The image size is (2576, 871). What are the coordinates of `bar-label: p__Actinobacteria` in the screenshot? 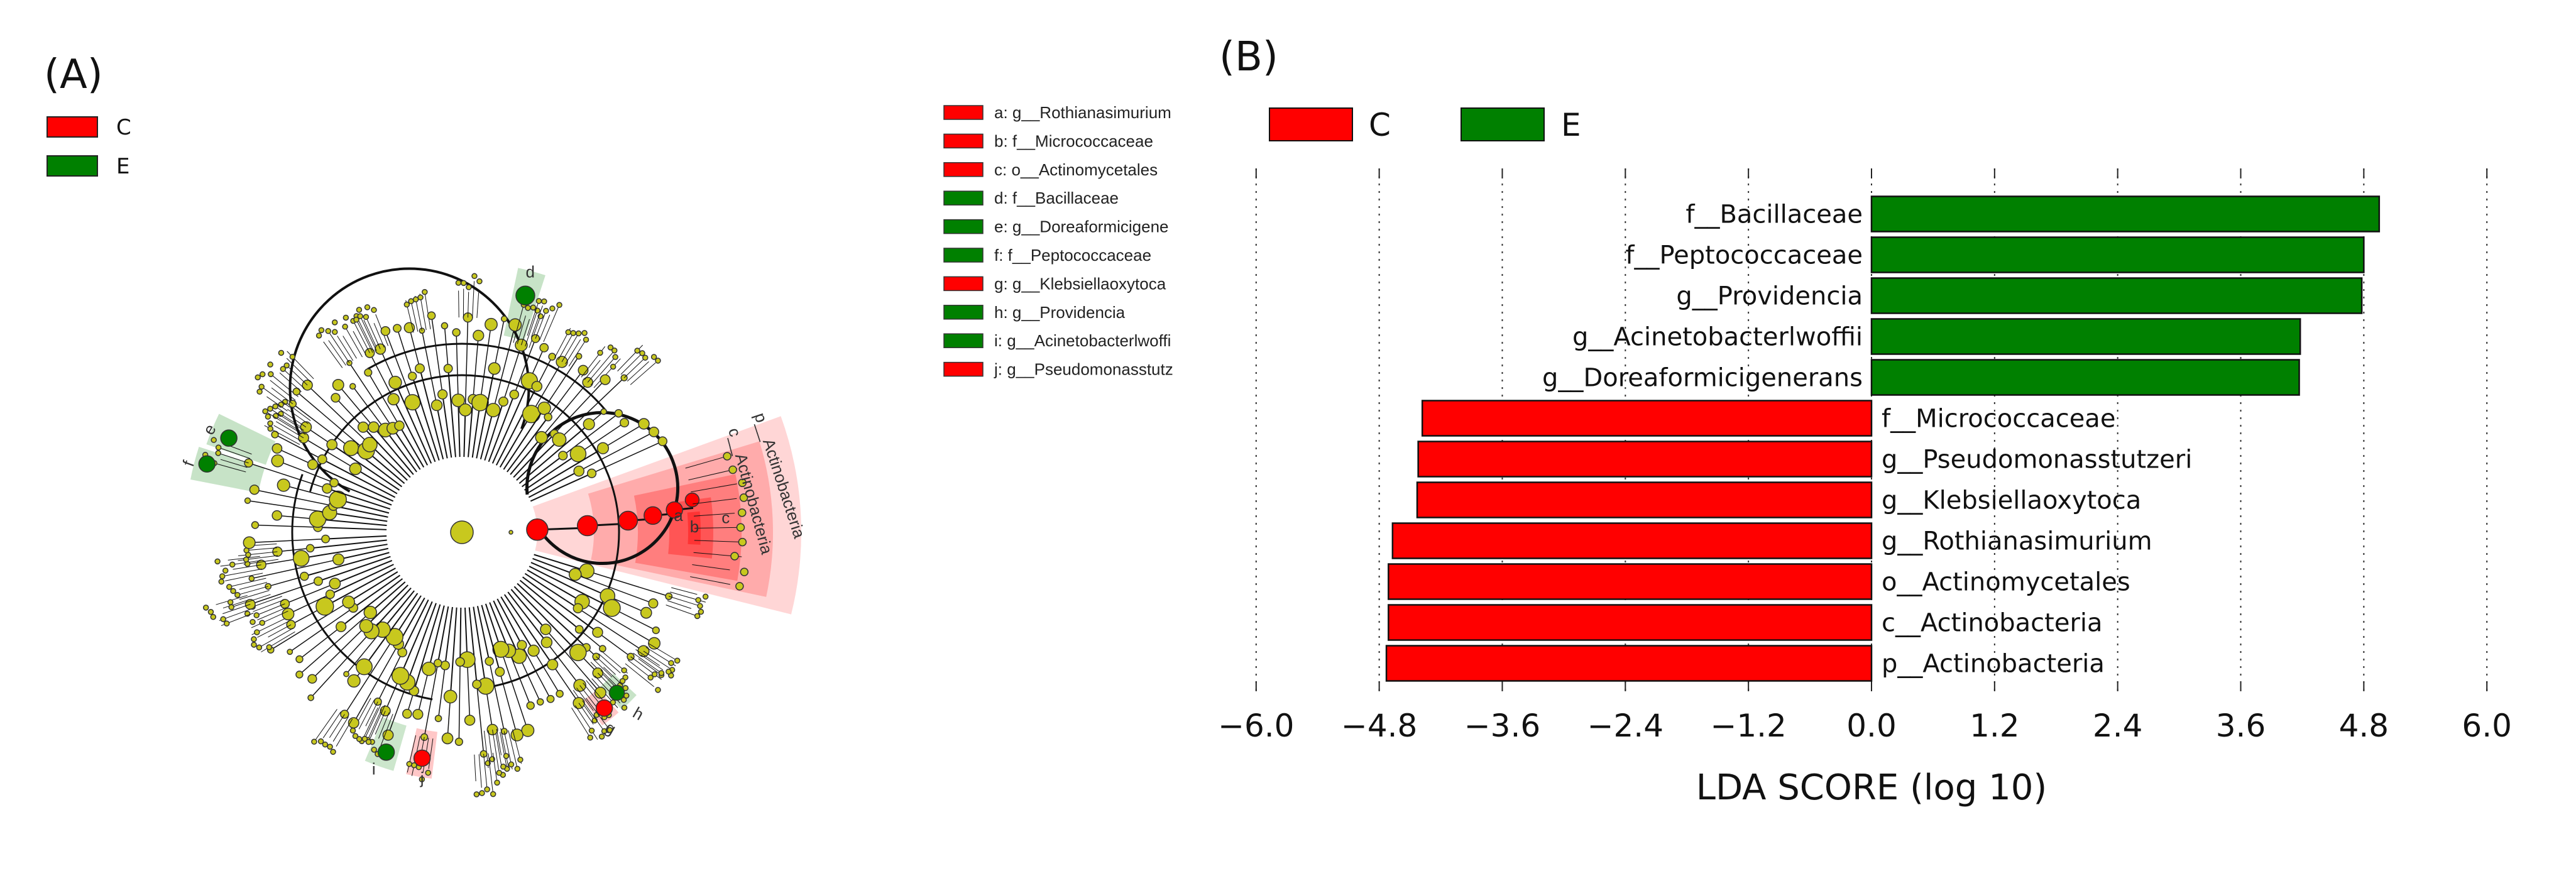 It's located at (1993, 664).